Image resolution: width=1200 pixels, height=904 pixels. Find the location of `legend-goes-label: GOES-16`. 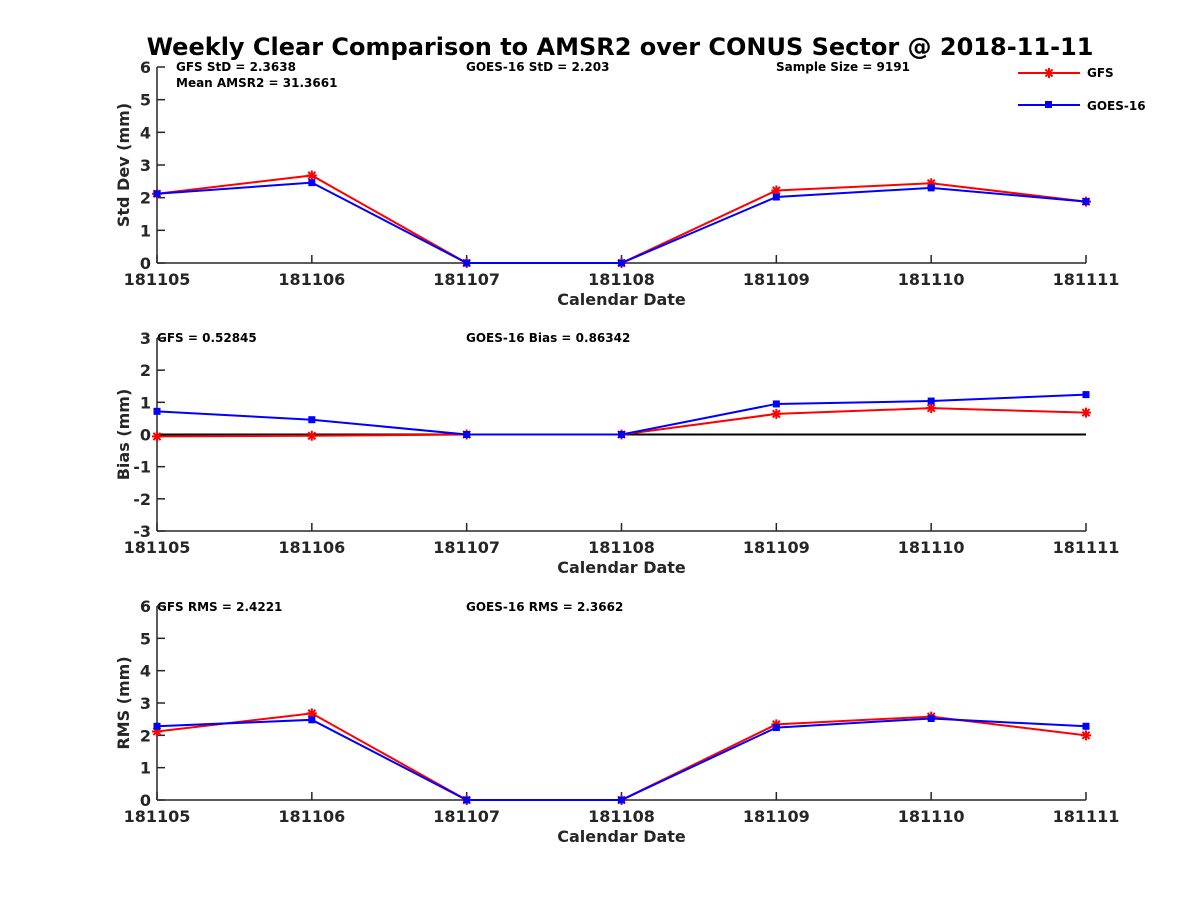

legend-goes-label: GOES-16 is located at coordinates (1116, 106).